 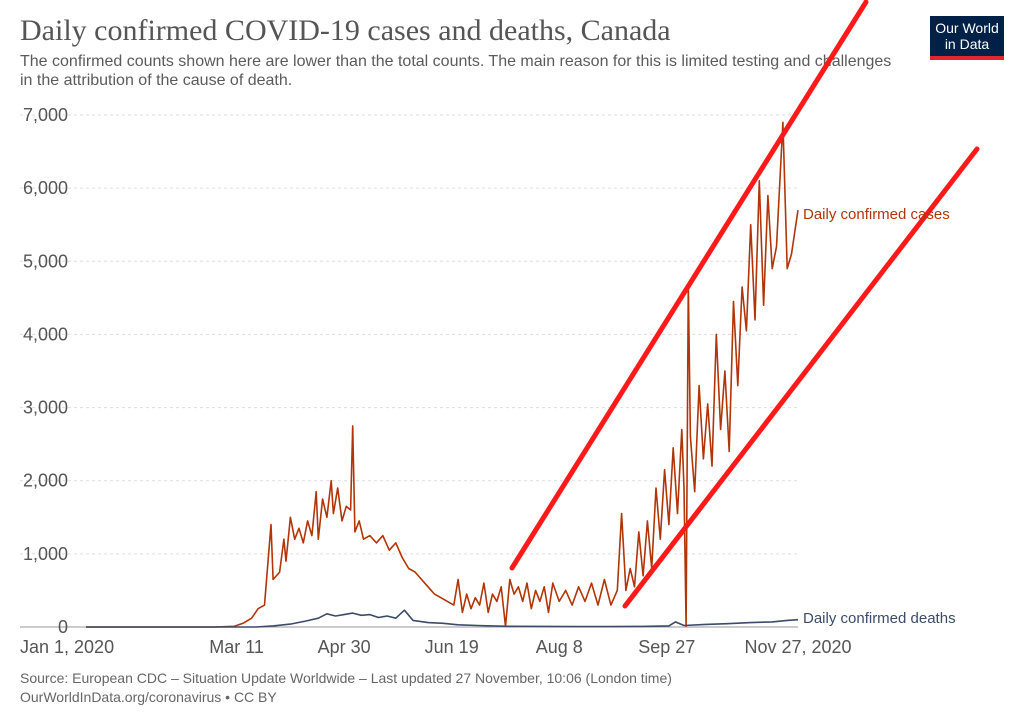 I want to click on x-tick-label: Aug 8, so click(x=559, y=647).